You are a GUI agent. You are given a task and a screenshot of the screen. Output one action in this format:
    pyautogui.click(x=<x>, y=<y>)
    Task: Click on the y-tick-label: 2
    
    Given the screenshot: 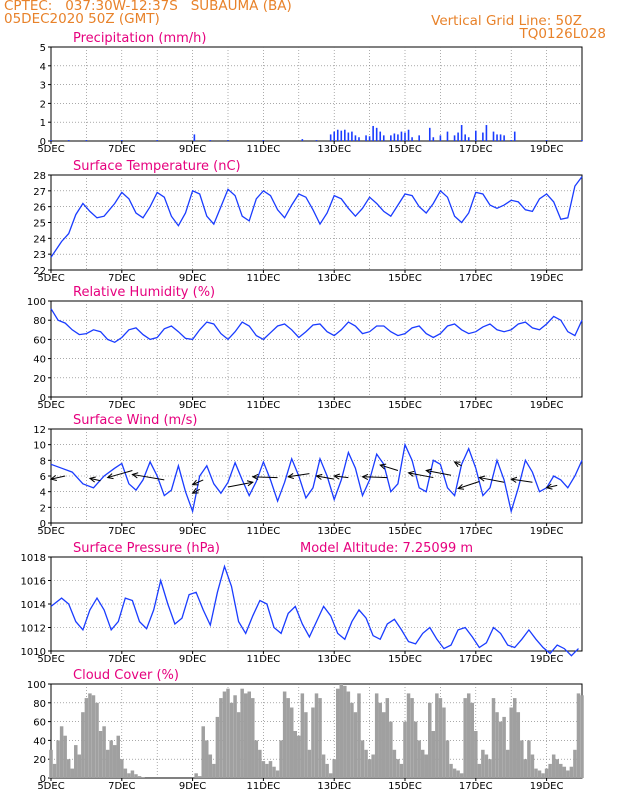 What is the action you would take?
    pyautogui.click(x=43, y=508)
    